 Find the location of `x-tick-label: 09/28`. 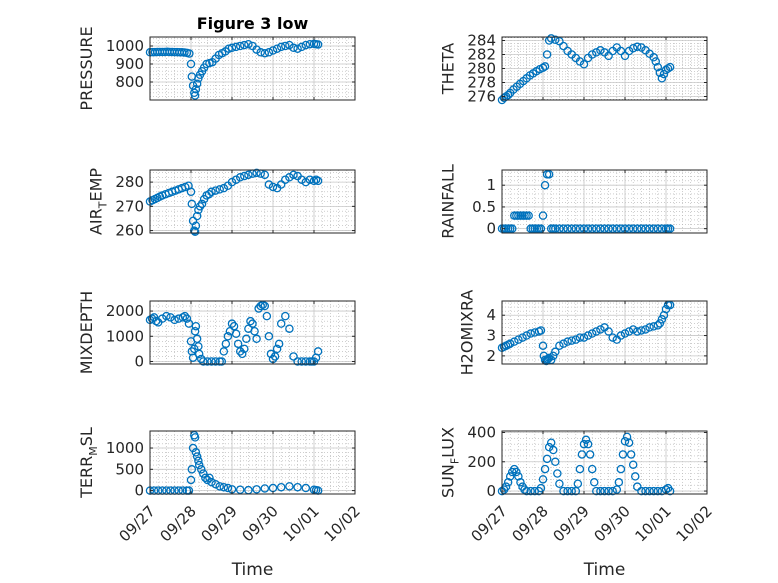

x-tick-label: 09/28 is located at coordinates (178, 523).